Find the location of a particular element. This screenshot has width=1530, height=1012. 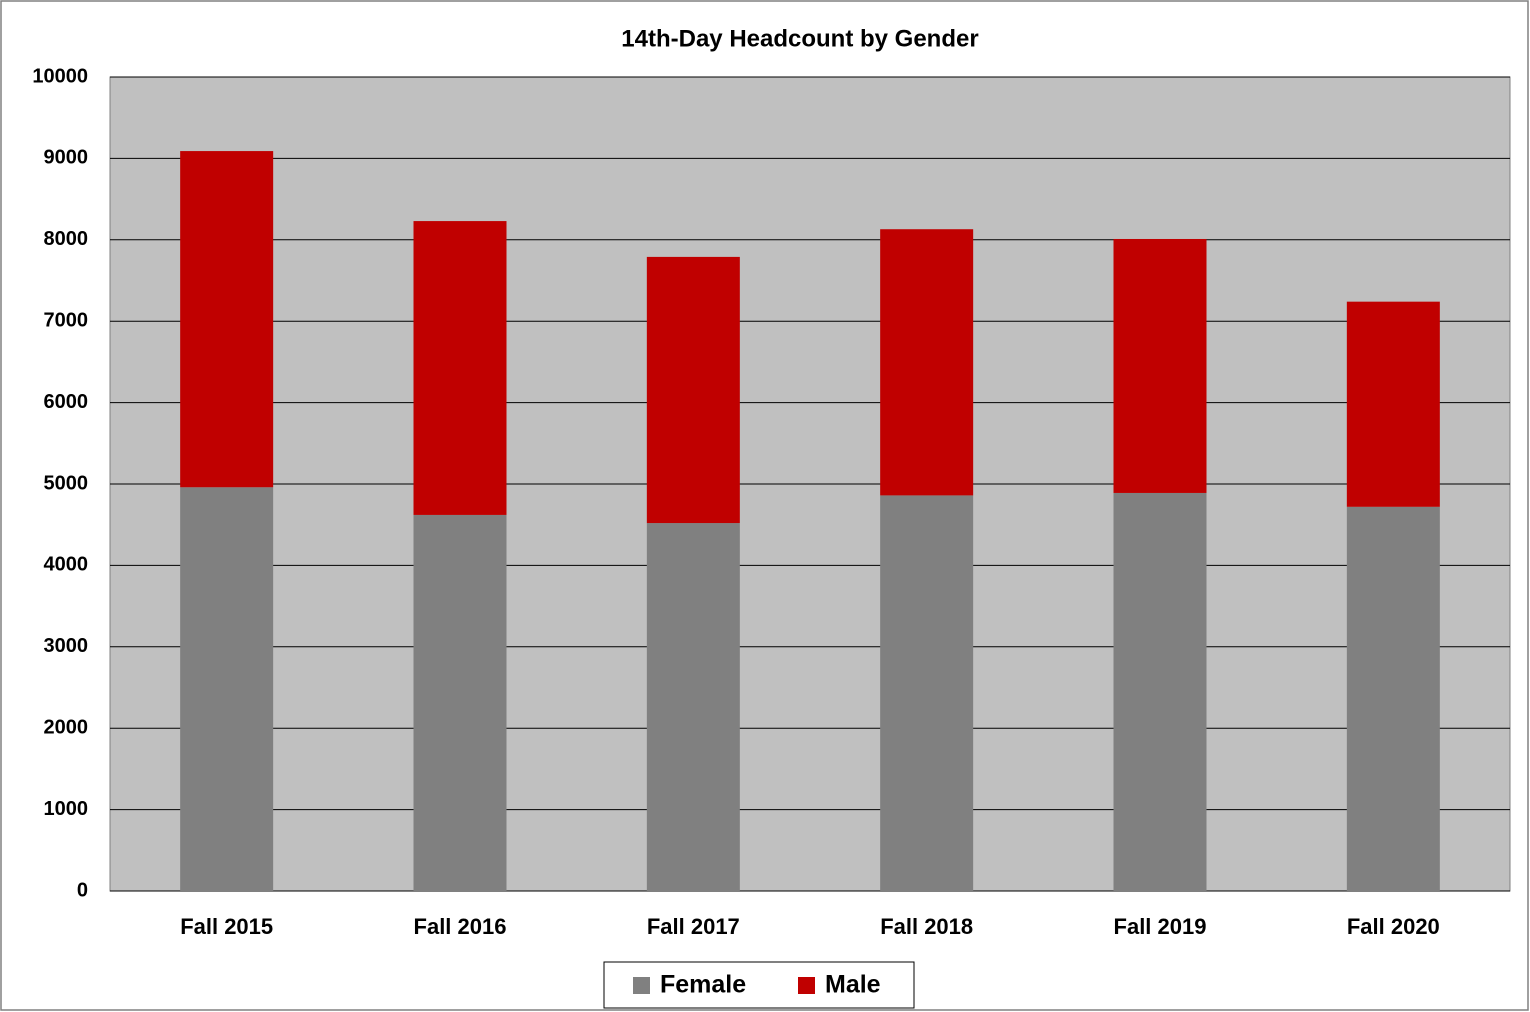

y-tick-label: 8000 is located at coordinates (66, 239).